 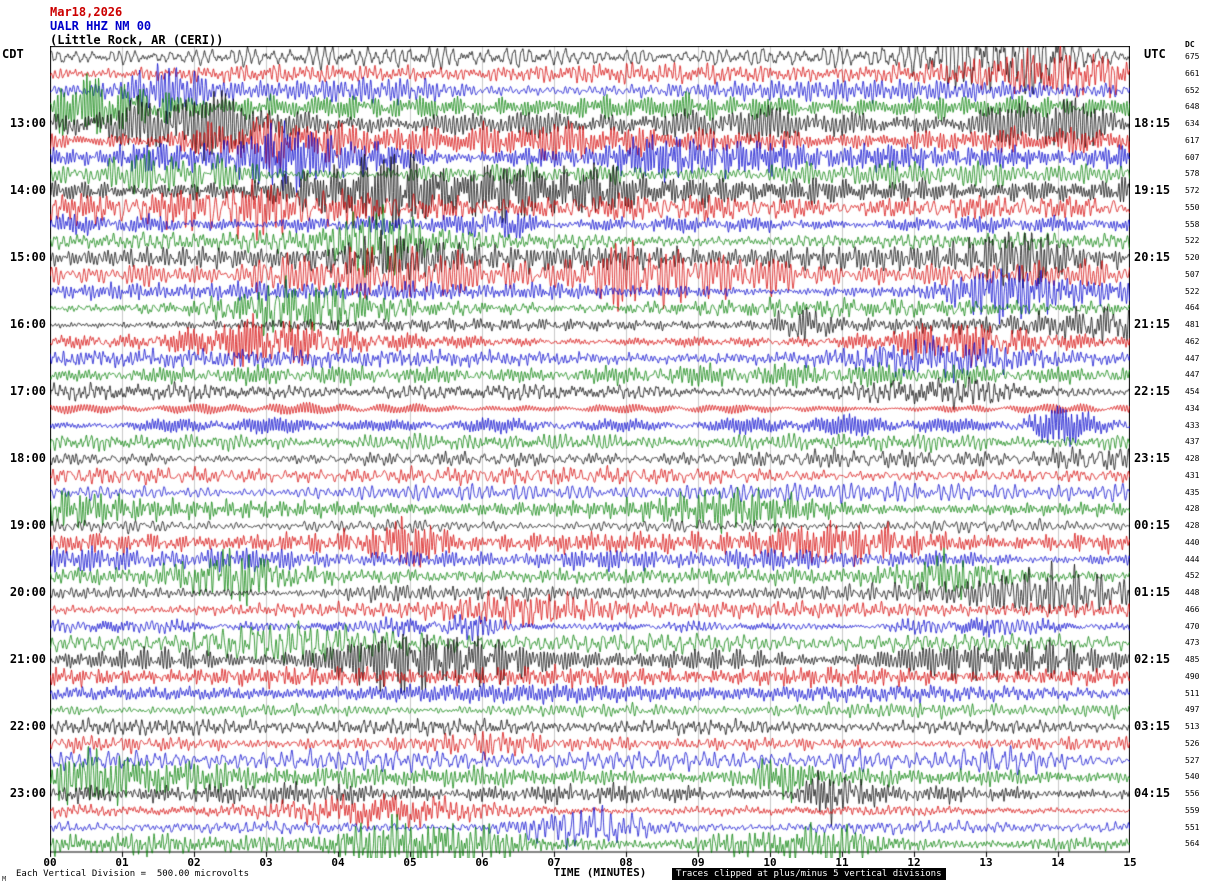 What do you see at coordinates (27, 726) in the screenshot?
I see `left-time-label: 22:00` at bounding box center [27, 726].